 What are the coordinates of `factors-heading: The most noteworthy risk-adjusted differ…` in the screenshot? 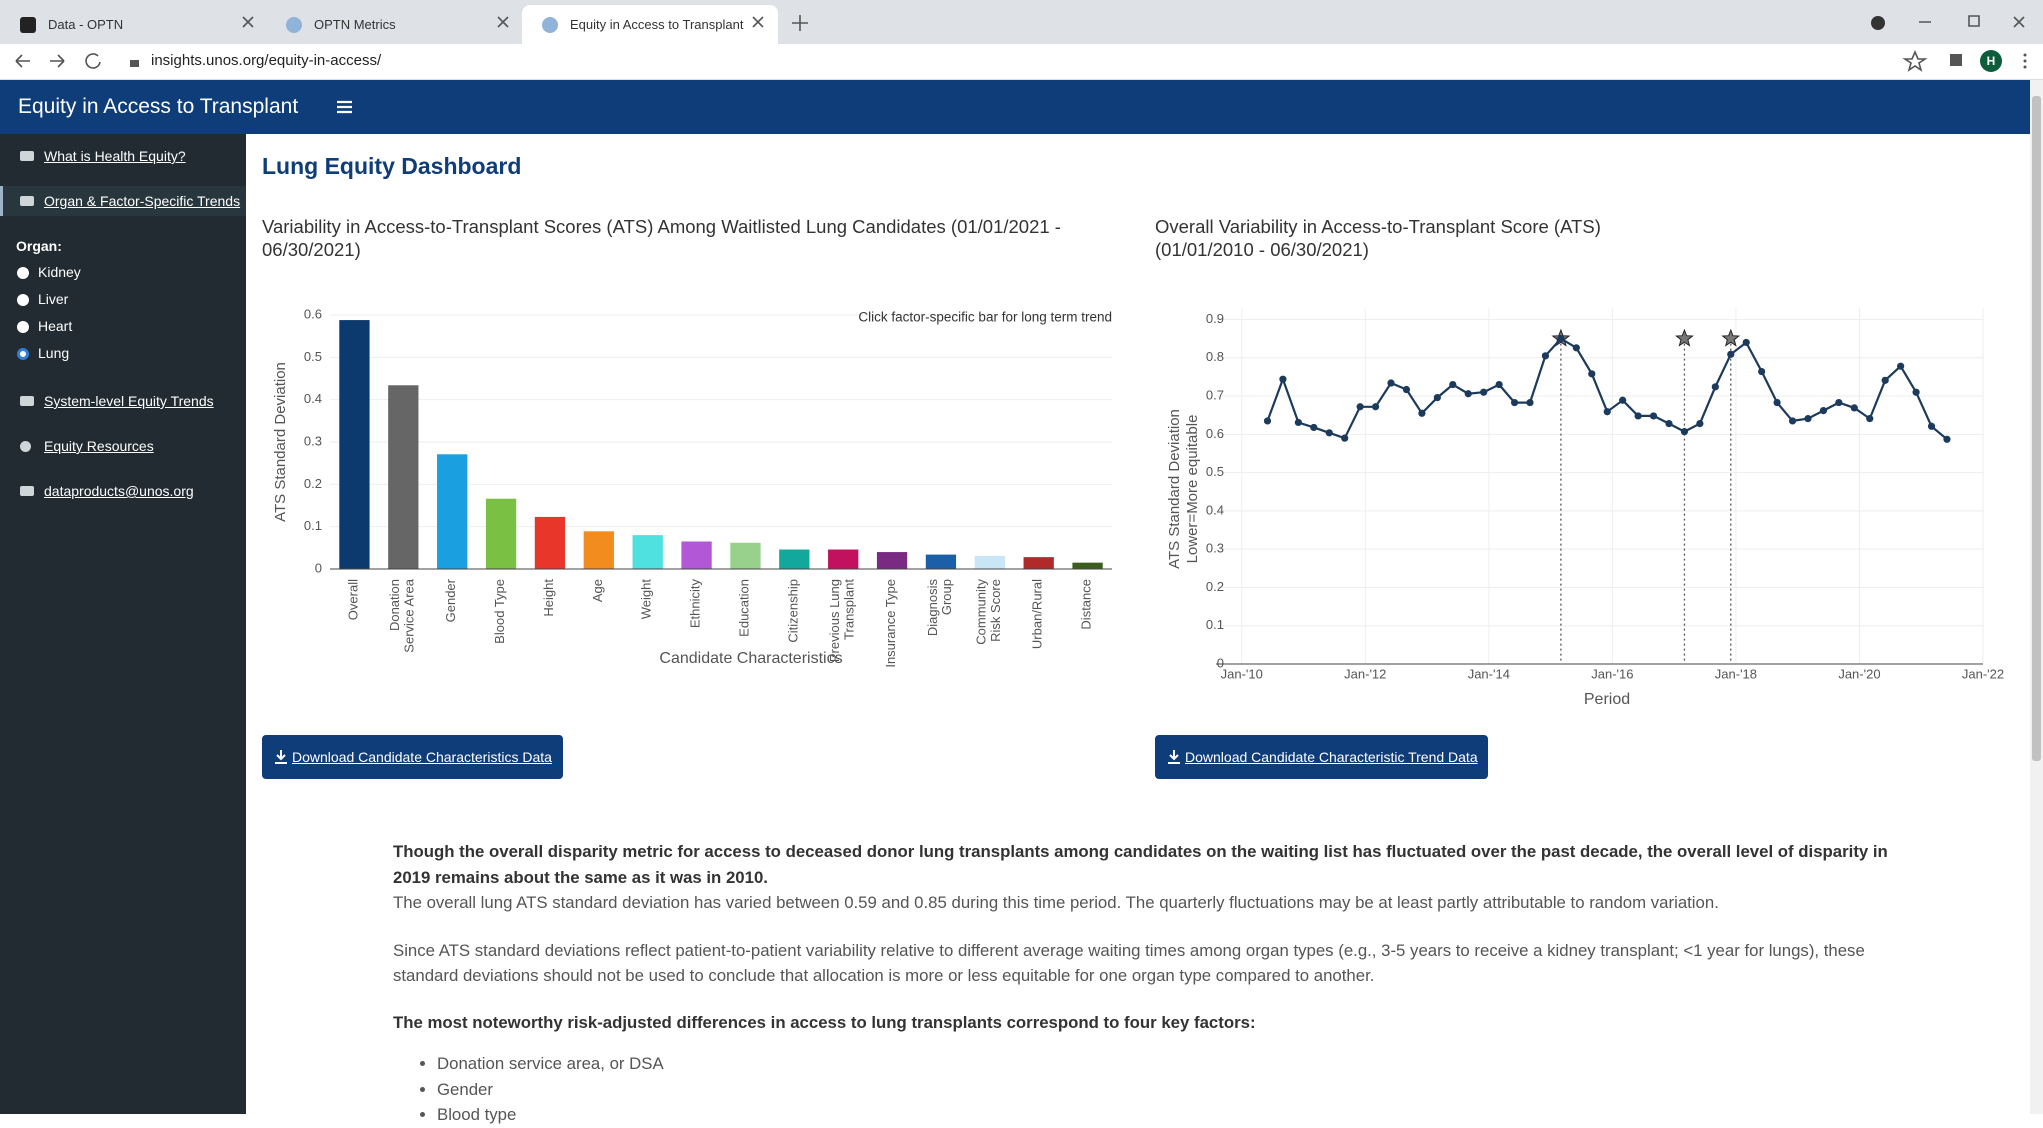 It's located at (824, 1022).